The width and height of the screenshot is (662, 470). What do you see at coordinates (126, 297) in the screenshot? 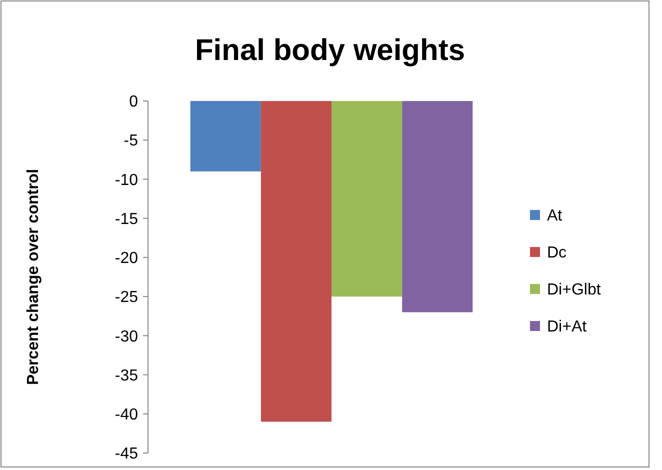
I see `y-tick-label: -25` at bounding box center [126, 297].